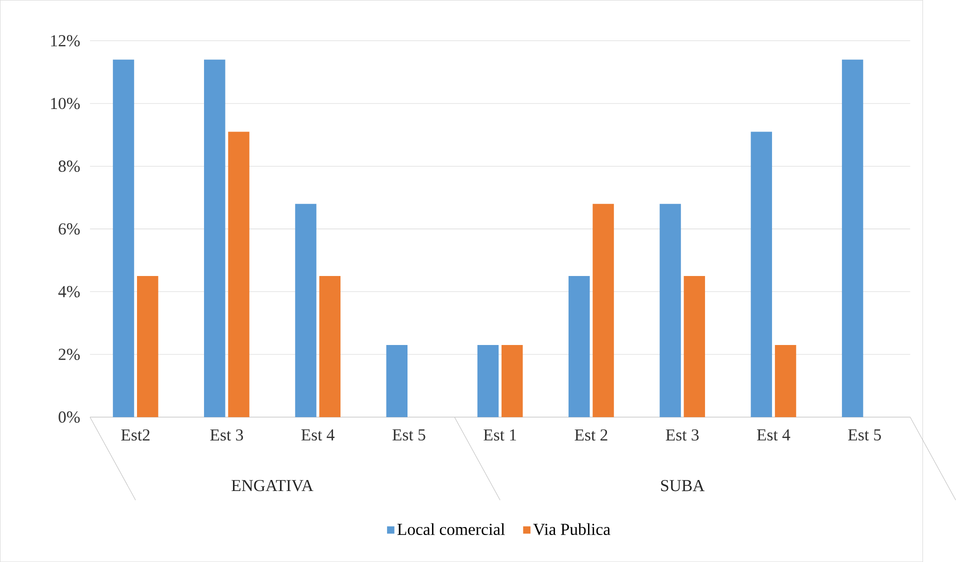 The width and height of the screenshot is (956, 562). Describe the element at coordinates (69, 292) in the screenshot. I see `y-tick-label: 4%` at that location.